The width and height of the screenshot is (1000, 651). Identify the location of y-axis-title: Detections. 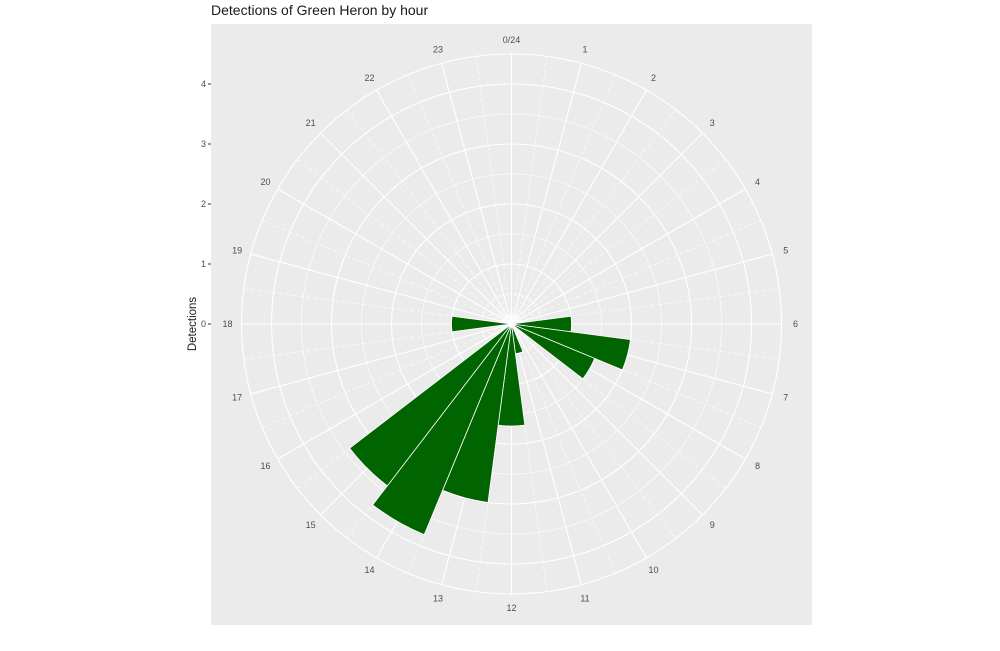
(193, 324).